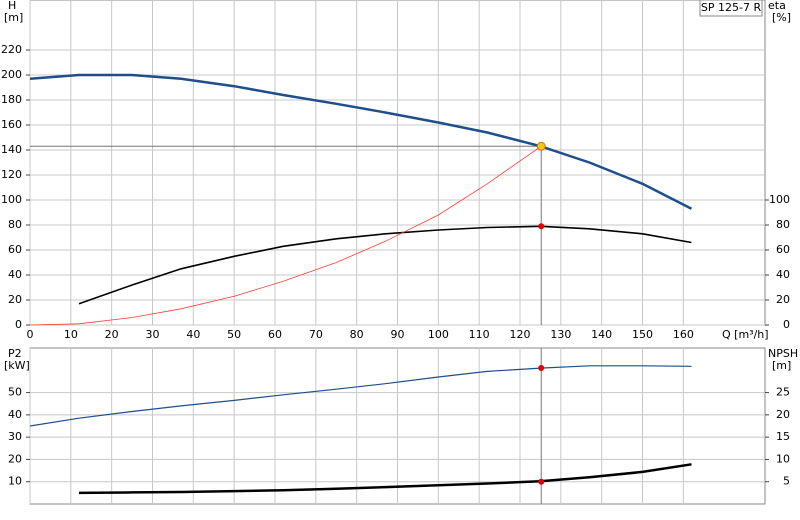 This screenshot has width=800, height=520. Describe the element at coordinates (11, 149) in the screenshot. I see `y-tick-label: 140` at that location.